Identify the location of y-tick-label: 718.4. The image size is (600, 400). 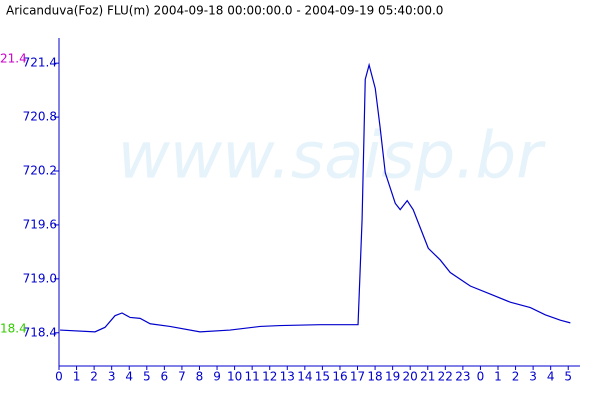
(40, 332).